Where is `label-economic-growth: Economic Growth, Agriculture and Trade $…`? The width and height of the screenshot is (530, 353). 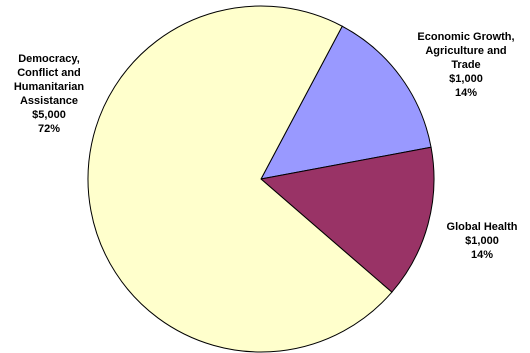 label-economic-growth: Economic Growth, Agriculture and Trade $… is located at coordinates (466, 65).